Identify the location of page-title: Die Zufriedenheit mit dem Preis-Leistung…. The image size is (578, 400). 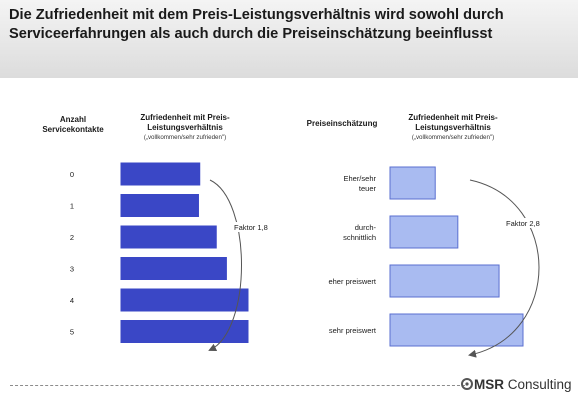
(256, 24).